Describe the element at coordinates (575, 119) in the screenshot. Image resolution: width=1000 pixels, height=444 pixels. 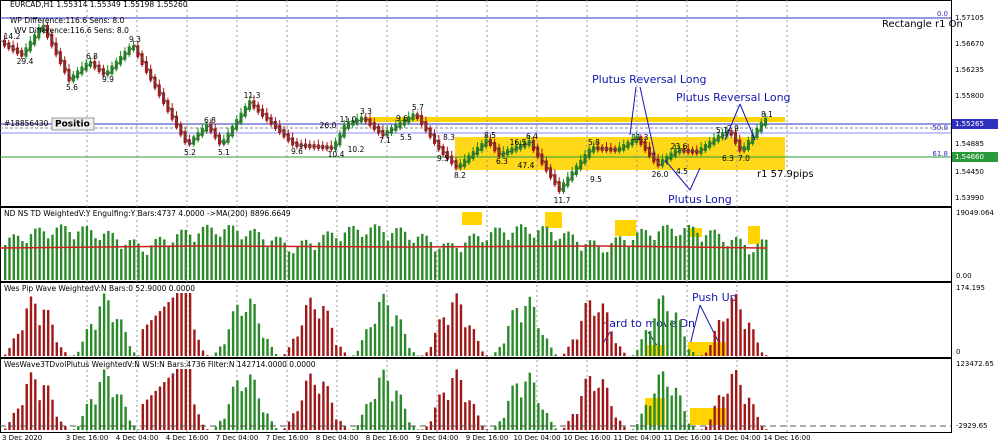
I see `rectangle-top` at that location.